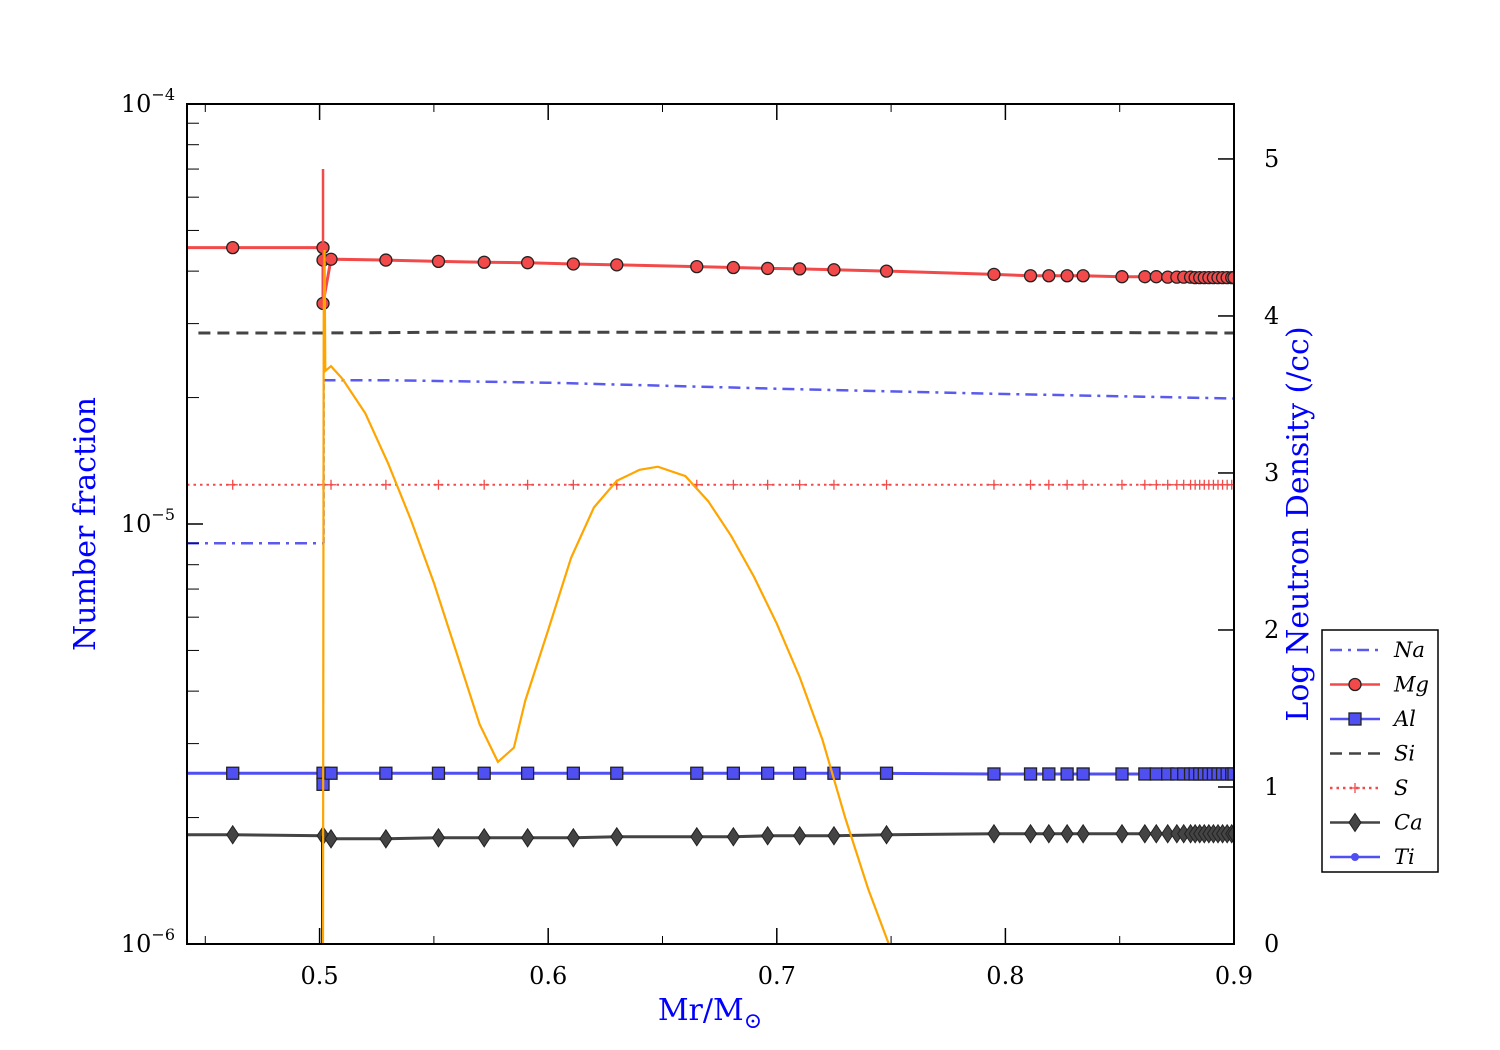  What do you see at coordinates (1271, 944) in the screenshot?
I see `y2-tick-label: 0` at bounding box center [1271, 944].